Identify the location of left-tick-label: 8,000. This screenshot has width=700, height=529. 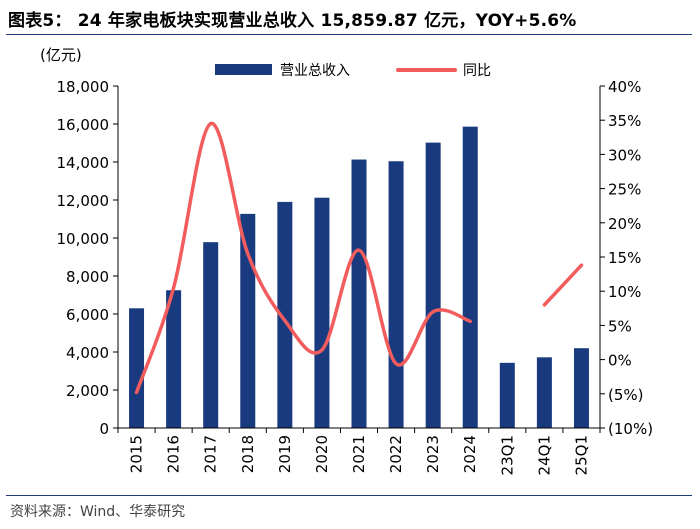
(87, 277).